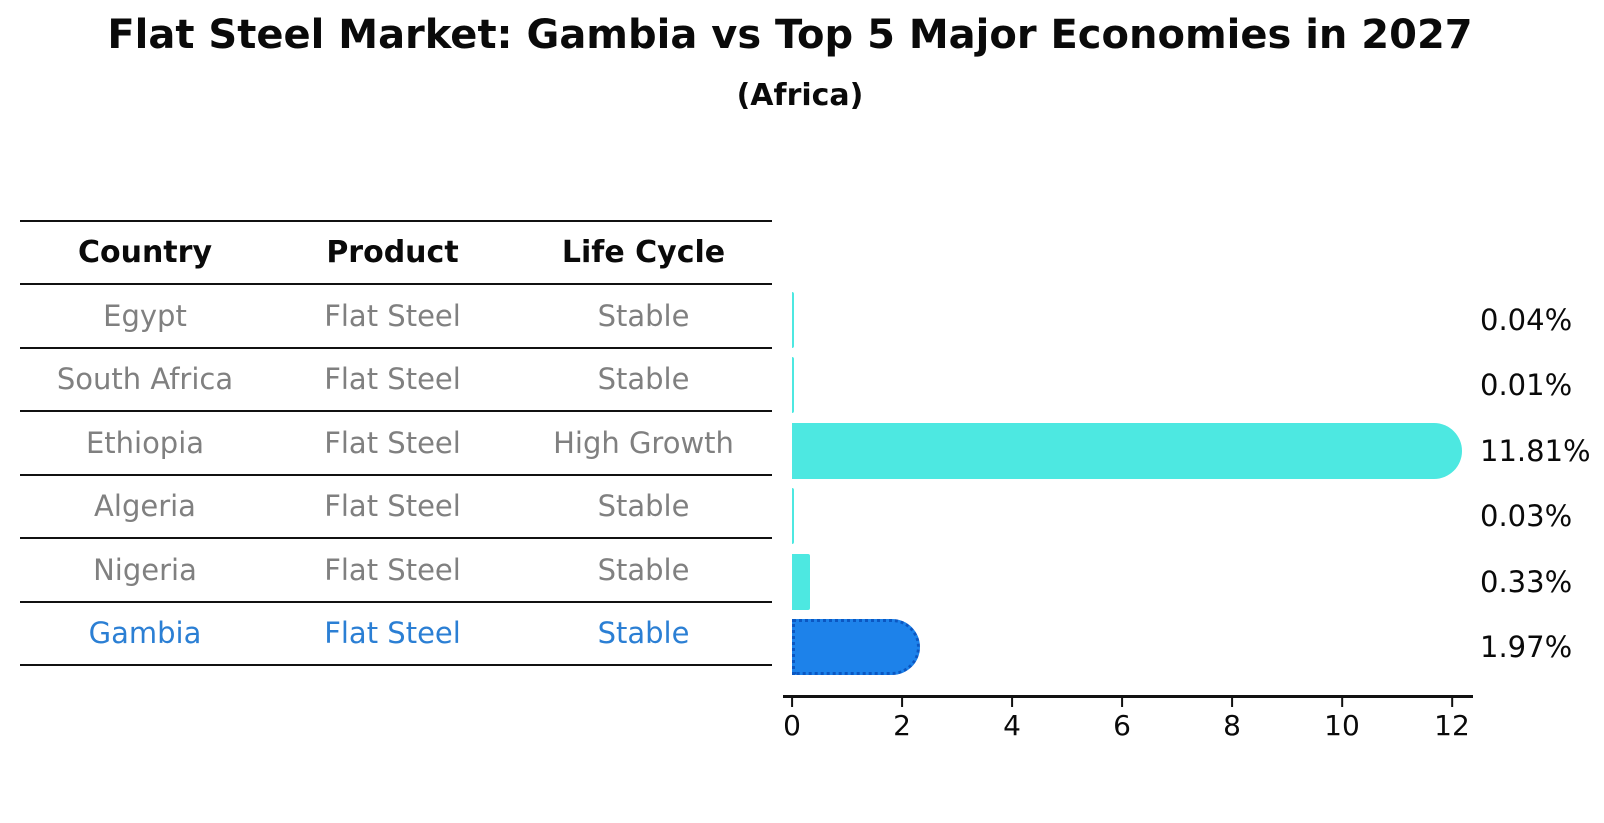 This screenshot has height=823, width=1604. Describe the element at coordinates (793, 516) in the screenshot. I see `bar-algeria` at that location.